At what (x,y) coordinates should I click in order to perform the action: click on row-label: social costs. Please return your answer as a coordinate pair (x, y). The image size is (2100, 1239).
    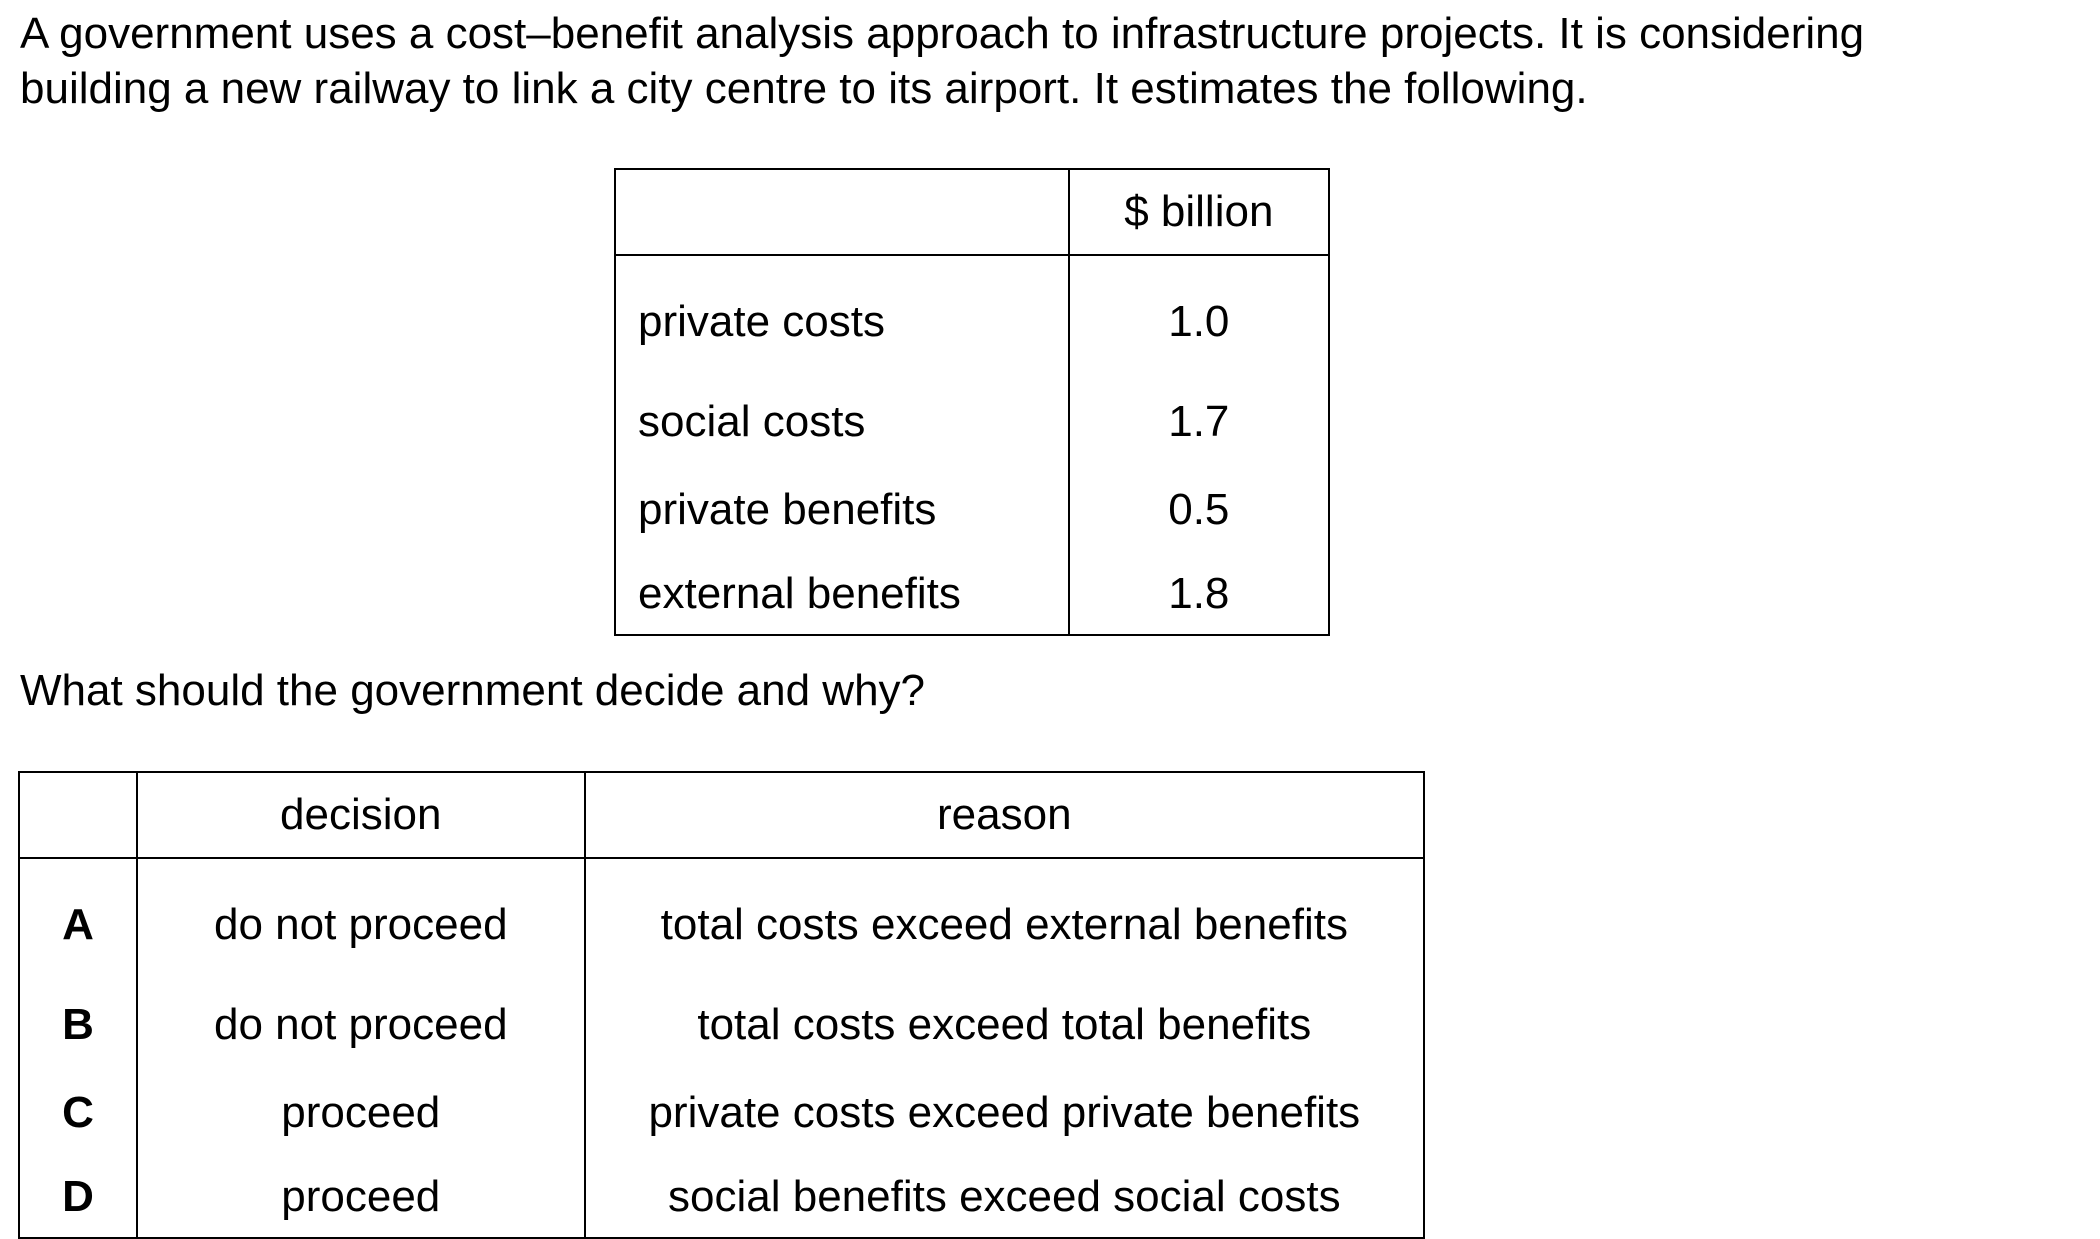
    Looking at the image, I should click on (842, 422).